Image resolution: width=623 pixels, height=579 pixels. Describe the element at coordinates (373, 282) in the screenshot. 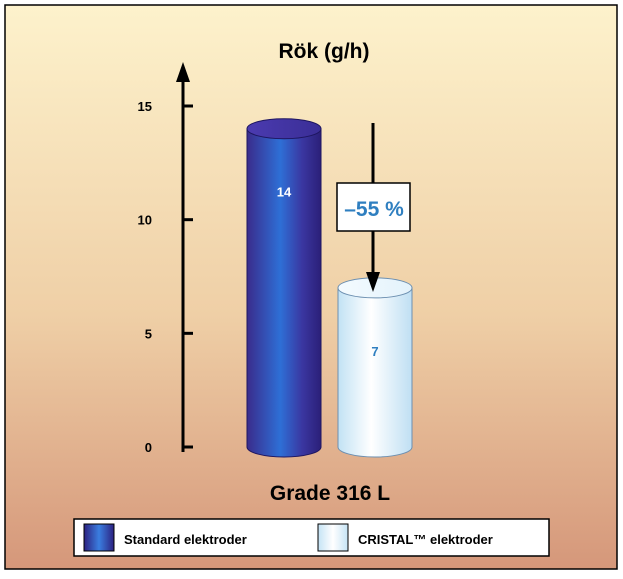

I see `reduction-arrow-icon` at that location.